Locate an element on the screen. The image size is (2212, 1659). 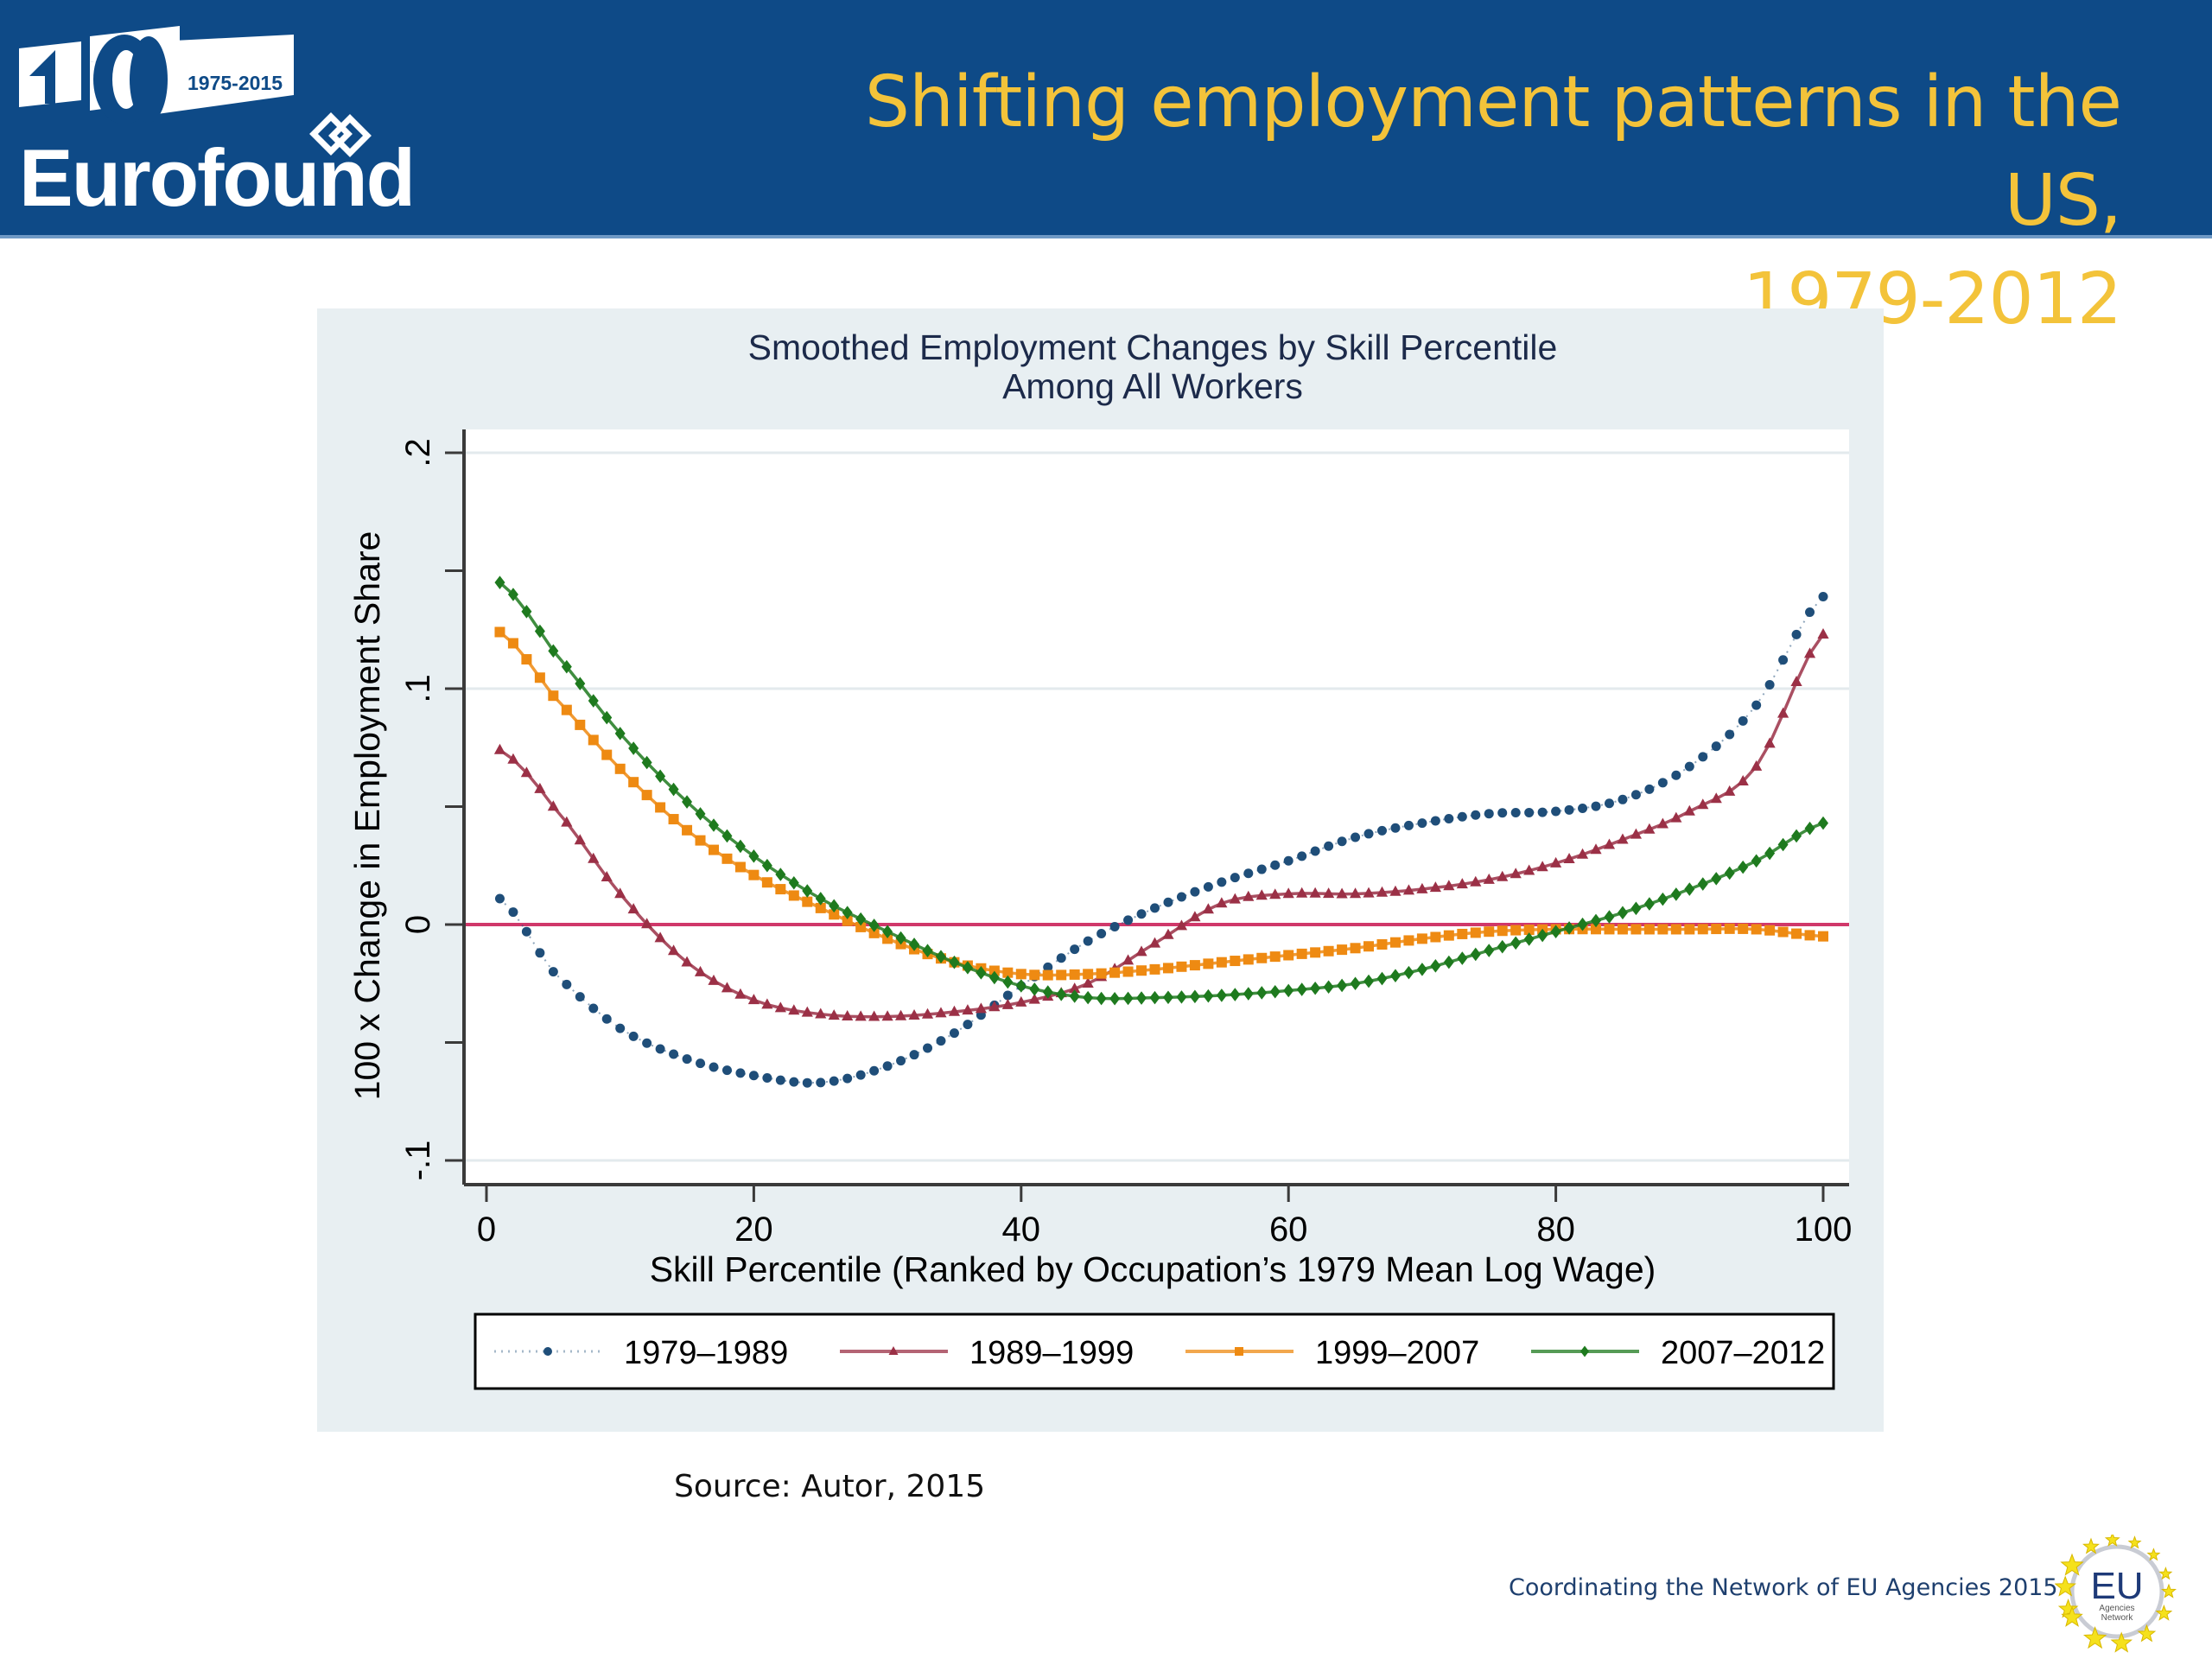
x-tick-label: 100 is located at coordinates (1824, 1230).